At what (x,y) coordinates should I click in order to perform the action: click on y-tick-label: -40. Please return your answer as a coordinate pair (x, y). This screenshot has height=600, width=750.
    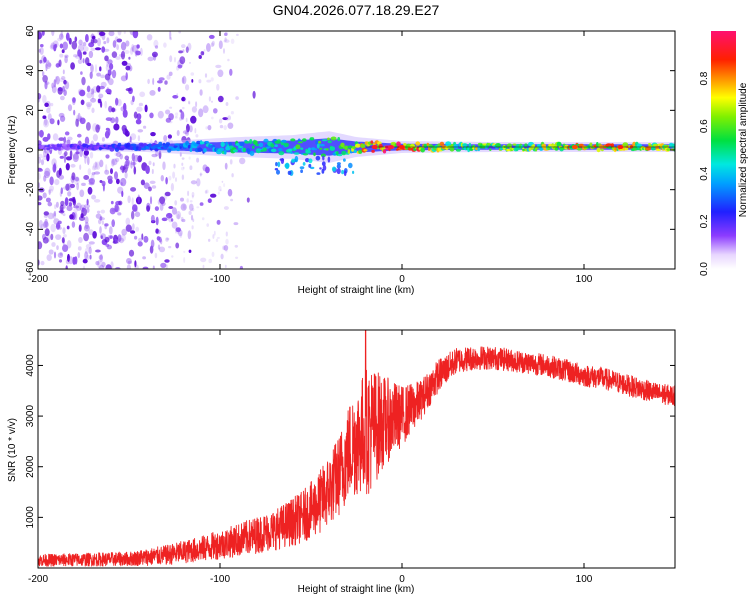
    Looking at the image, I should click on (30, 229).